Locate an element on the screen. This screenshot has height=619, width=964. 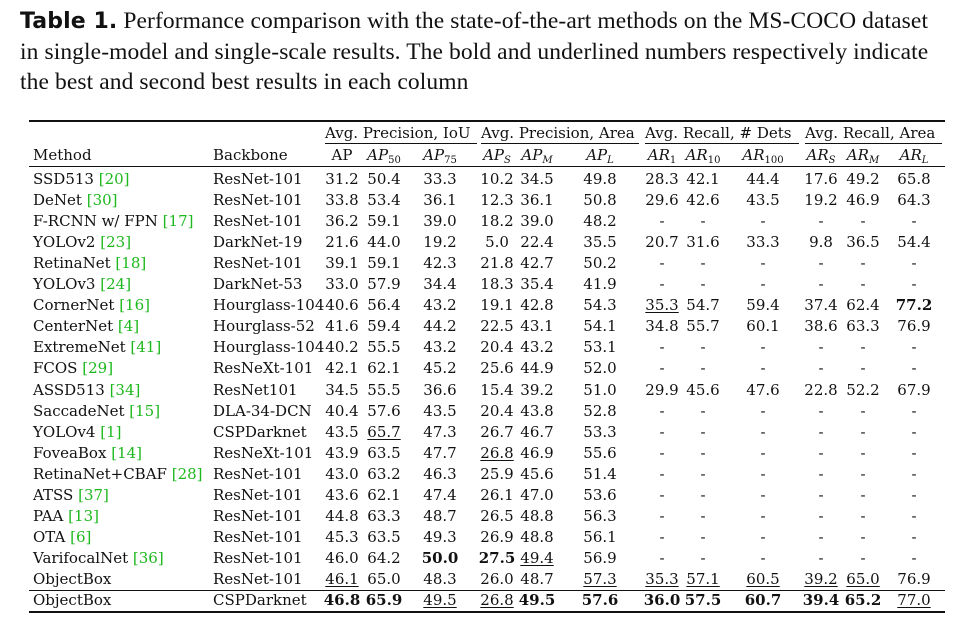
metric-cell: 46.0 is located at coordinates (342, 557).